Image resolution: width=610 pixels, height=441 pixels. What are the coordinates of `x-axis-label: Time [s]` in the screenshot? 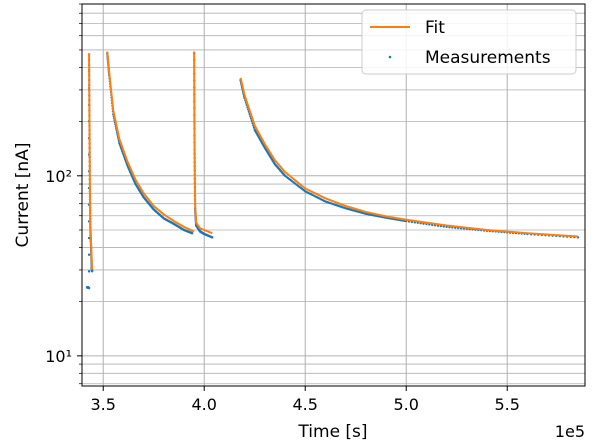 It's located at (332, 431).